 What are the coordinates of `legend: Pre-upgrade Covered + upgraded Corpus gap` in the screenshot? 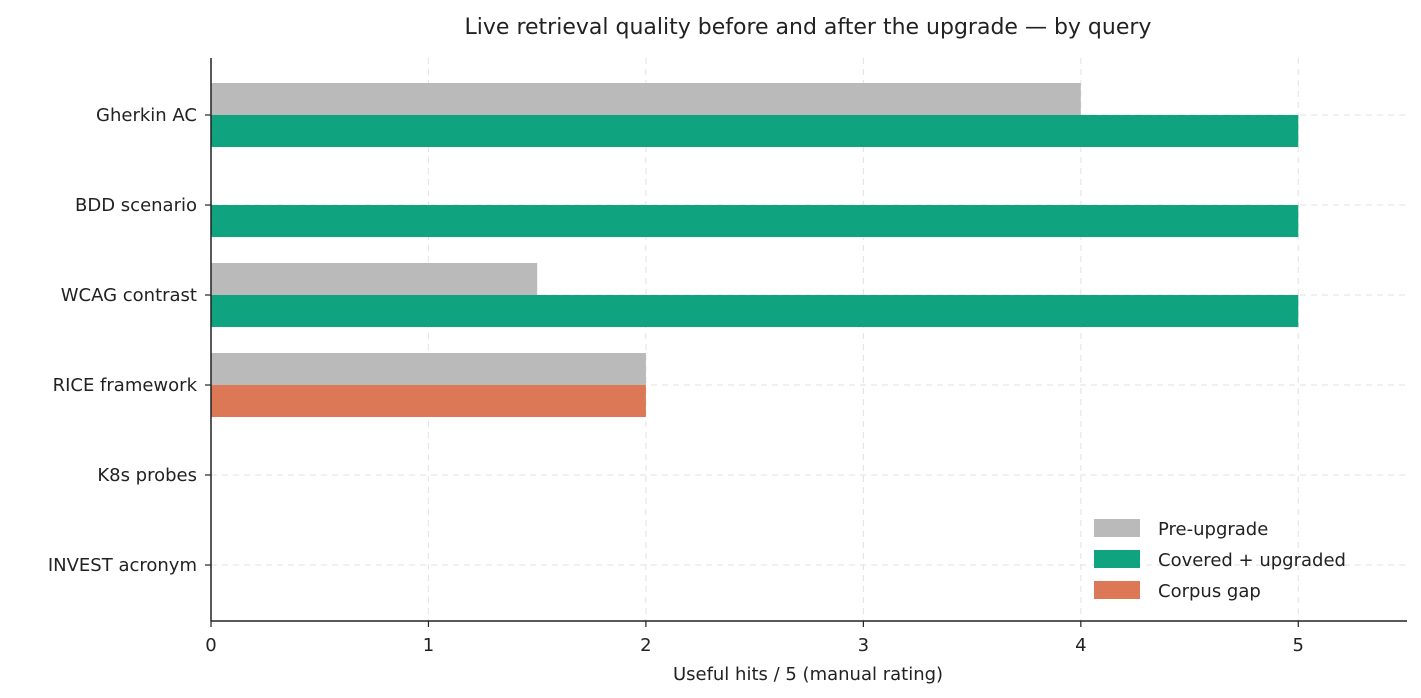 It's located at (1220, 560).